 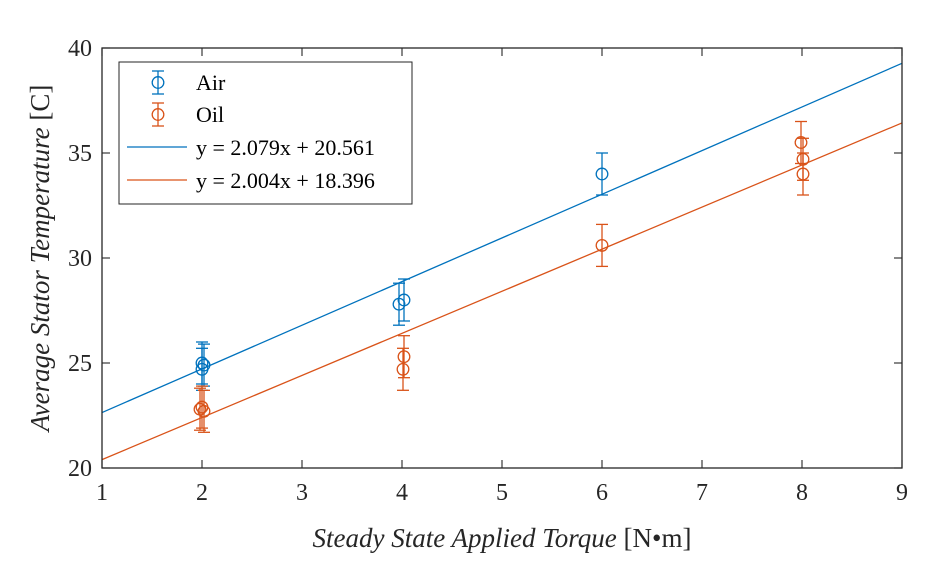 What do you see at coordinates (202, 493) in the screenshot?
I see `x-tick-label: 2` at bounding box center [202, 493].